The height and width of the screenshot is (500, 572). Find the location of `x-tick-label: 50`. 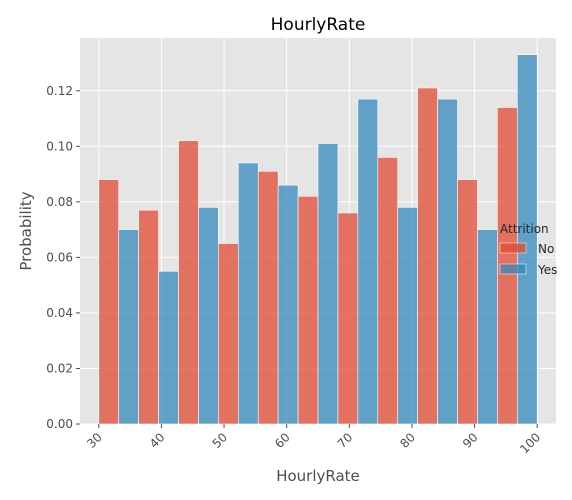

x-tick-label: 50 is located at coordinates (219, 440).